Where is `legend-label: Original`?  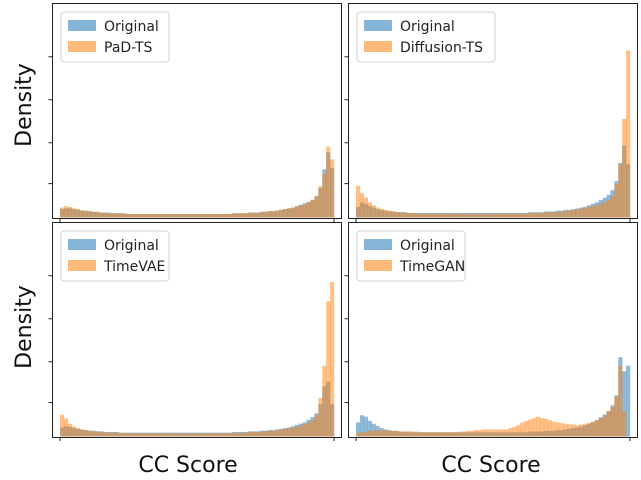 legend-label: Original is located at coordinates (427, 246).